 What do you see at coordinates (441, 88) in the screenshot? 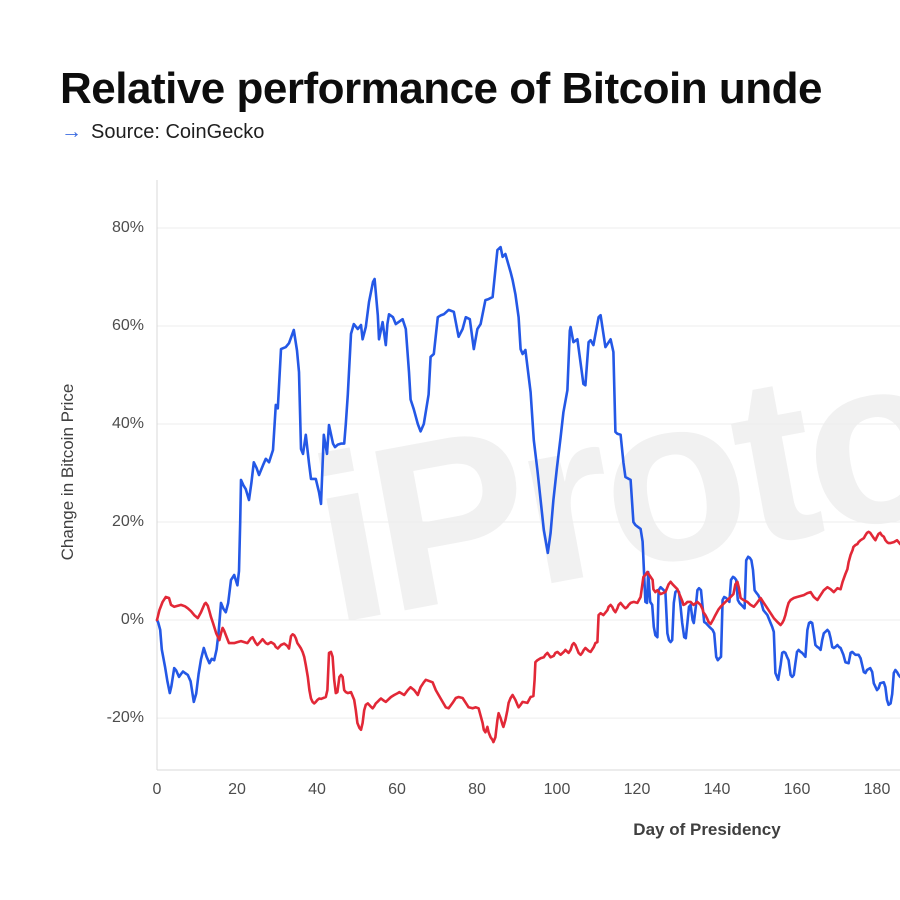
I see `page-title: Relative performance of Bitcoin unde` at bounding box center [441, 88].